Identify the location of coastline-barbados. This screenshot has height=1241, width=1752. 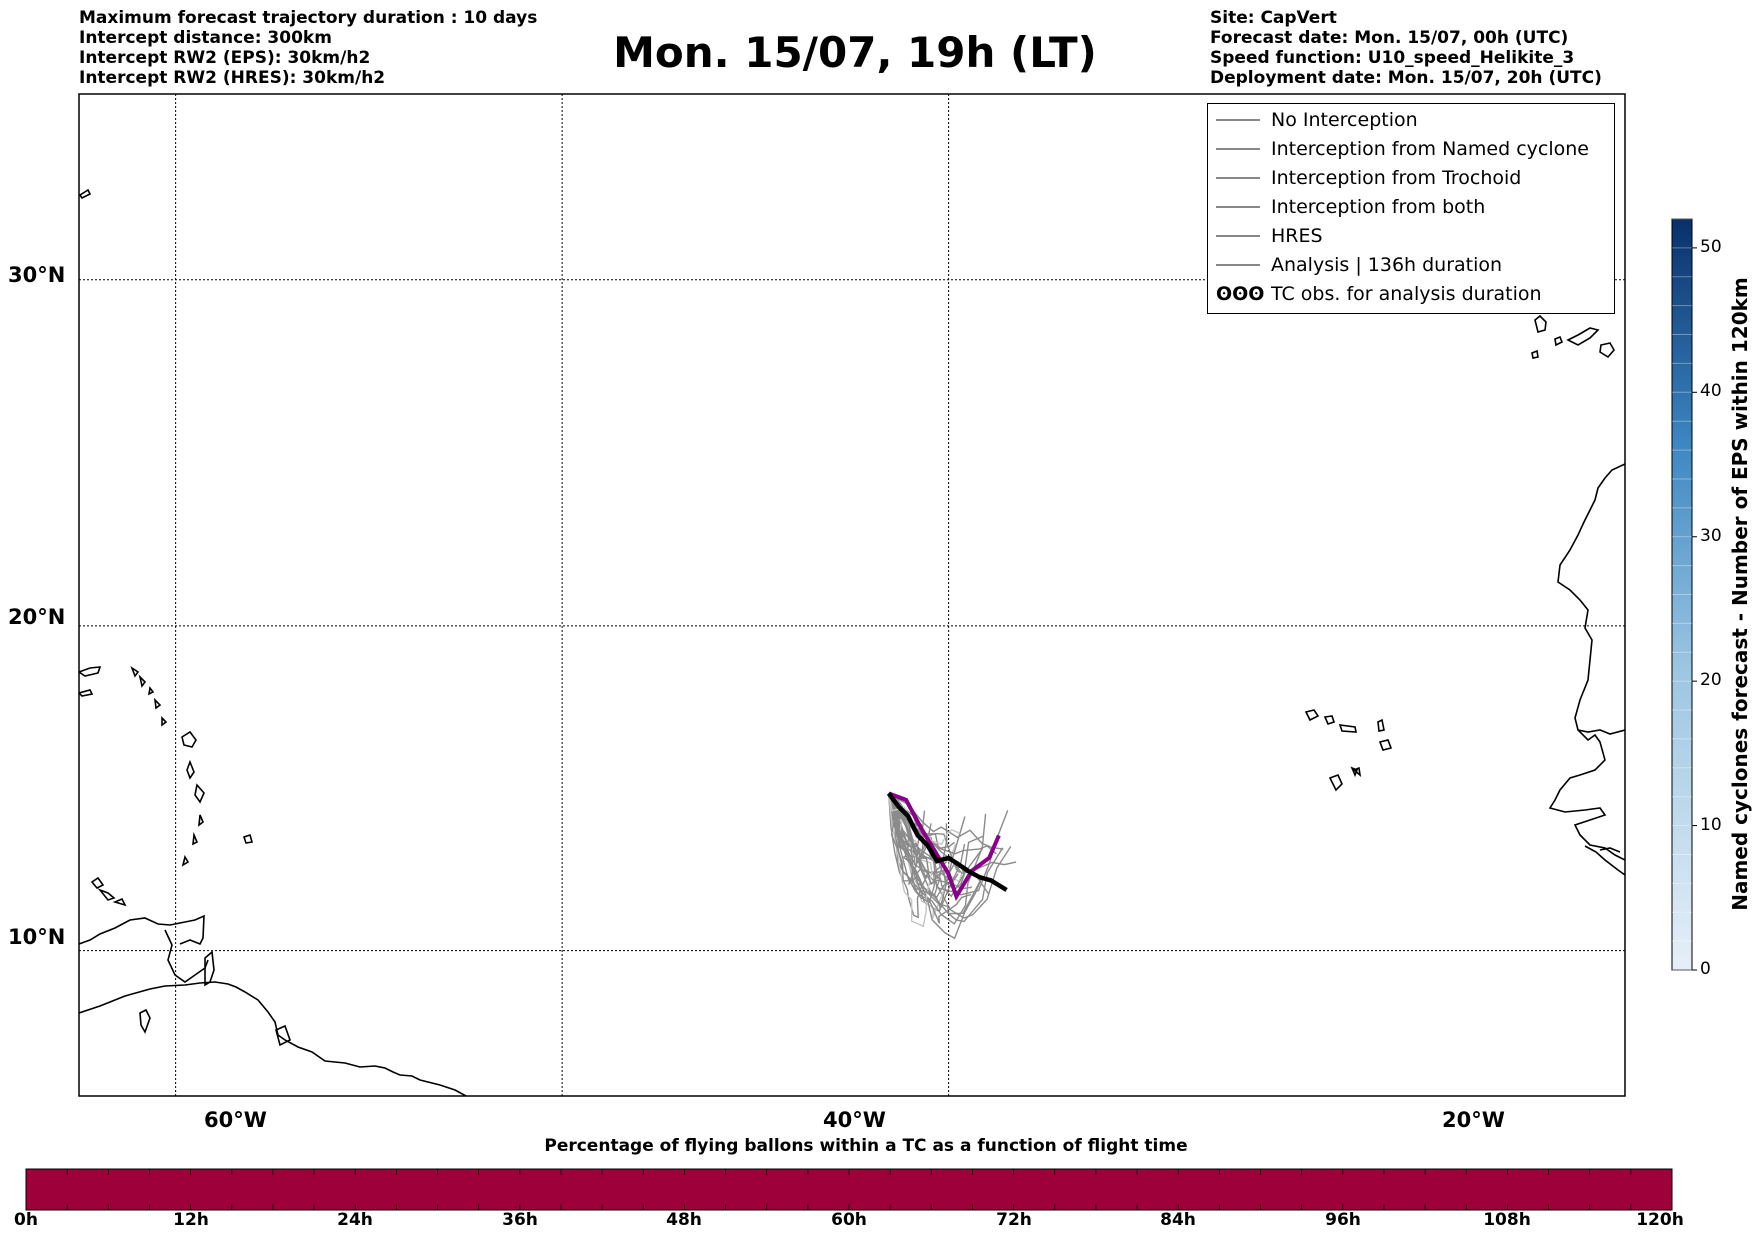
(248, 838).